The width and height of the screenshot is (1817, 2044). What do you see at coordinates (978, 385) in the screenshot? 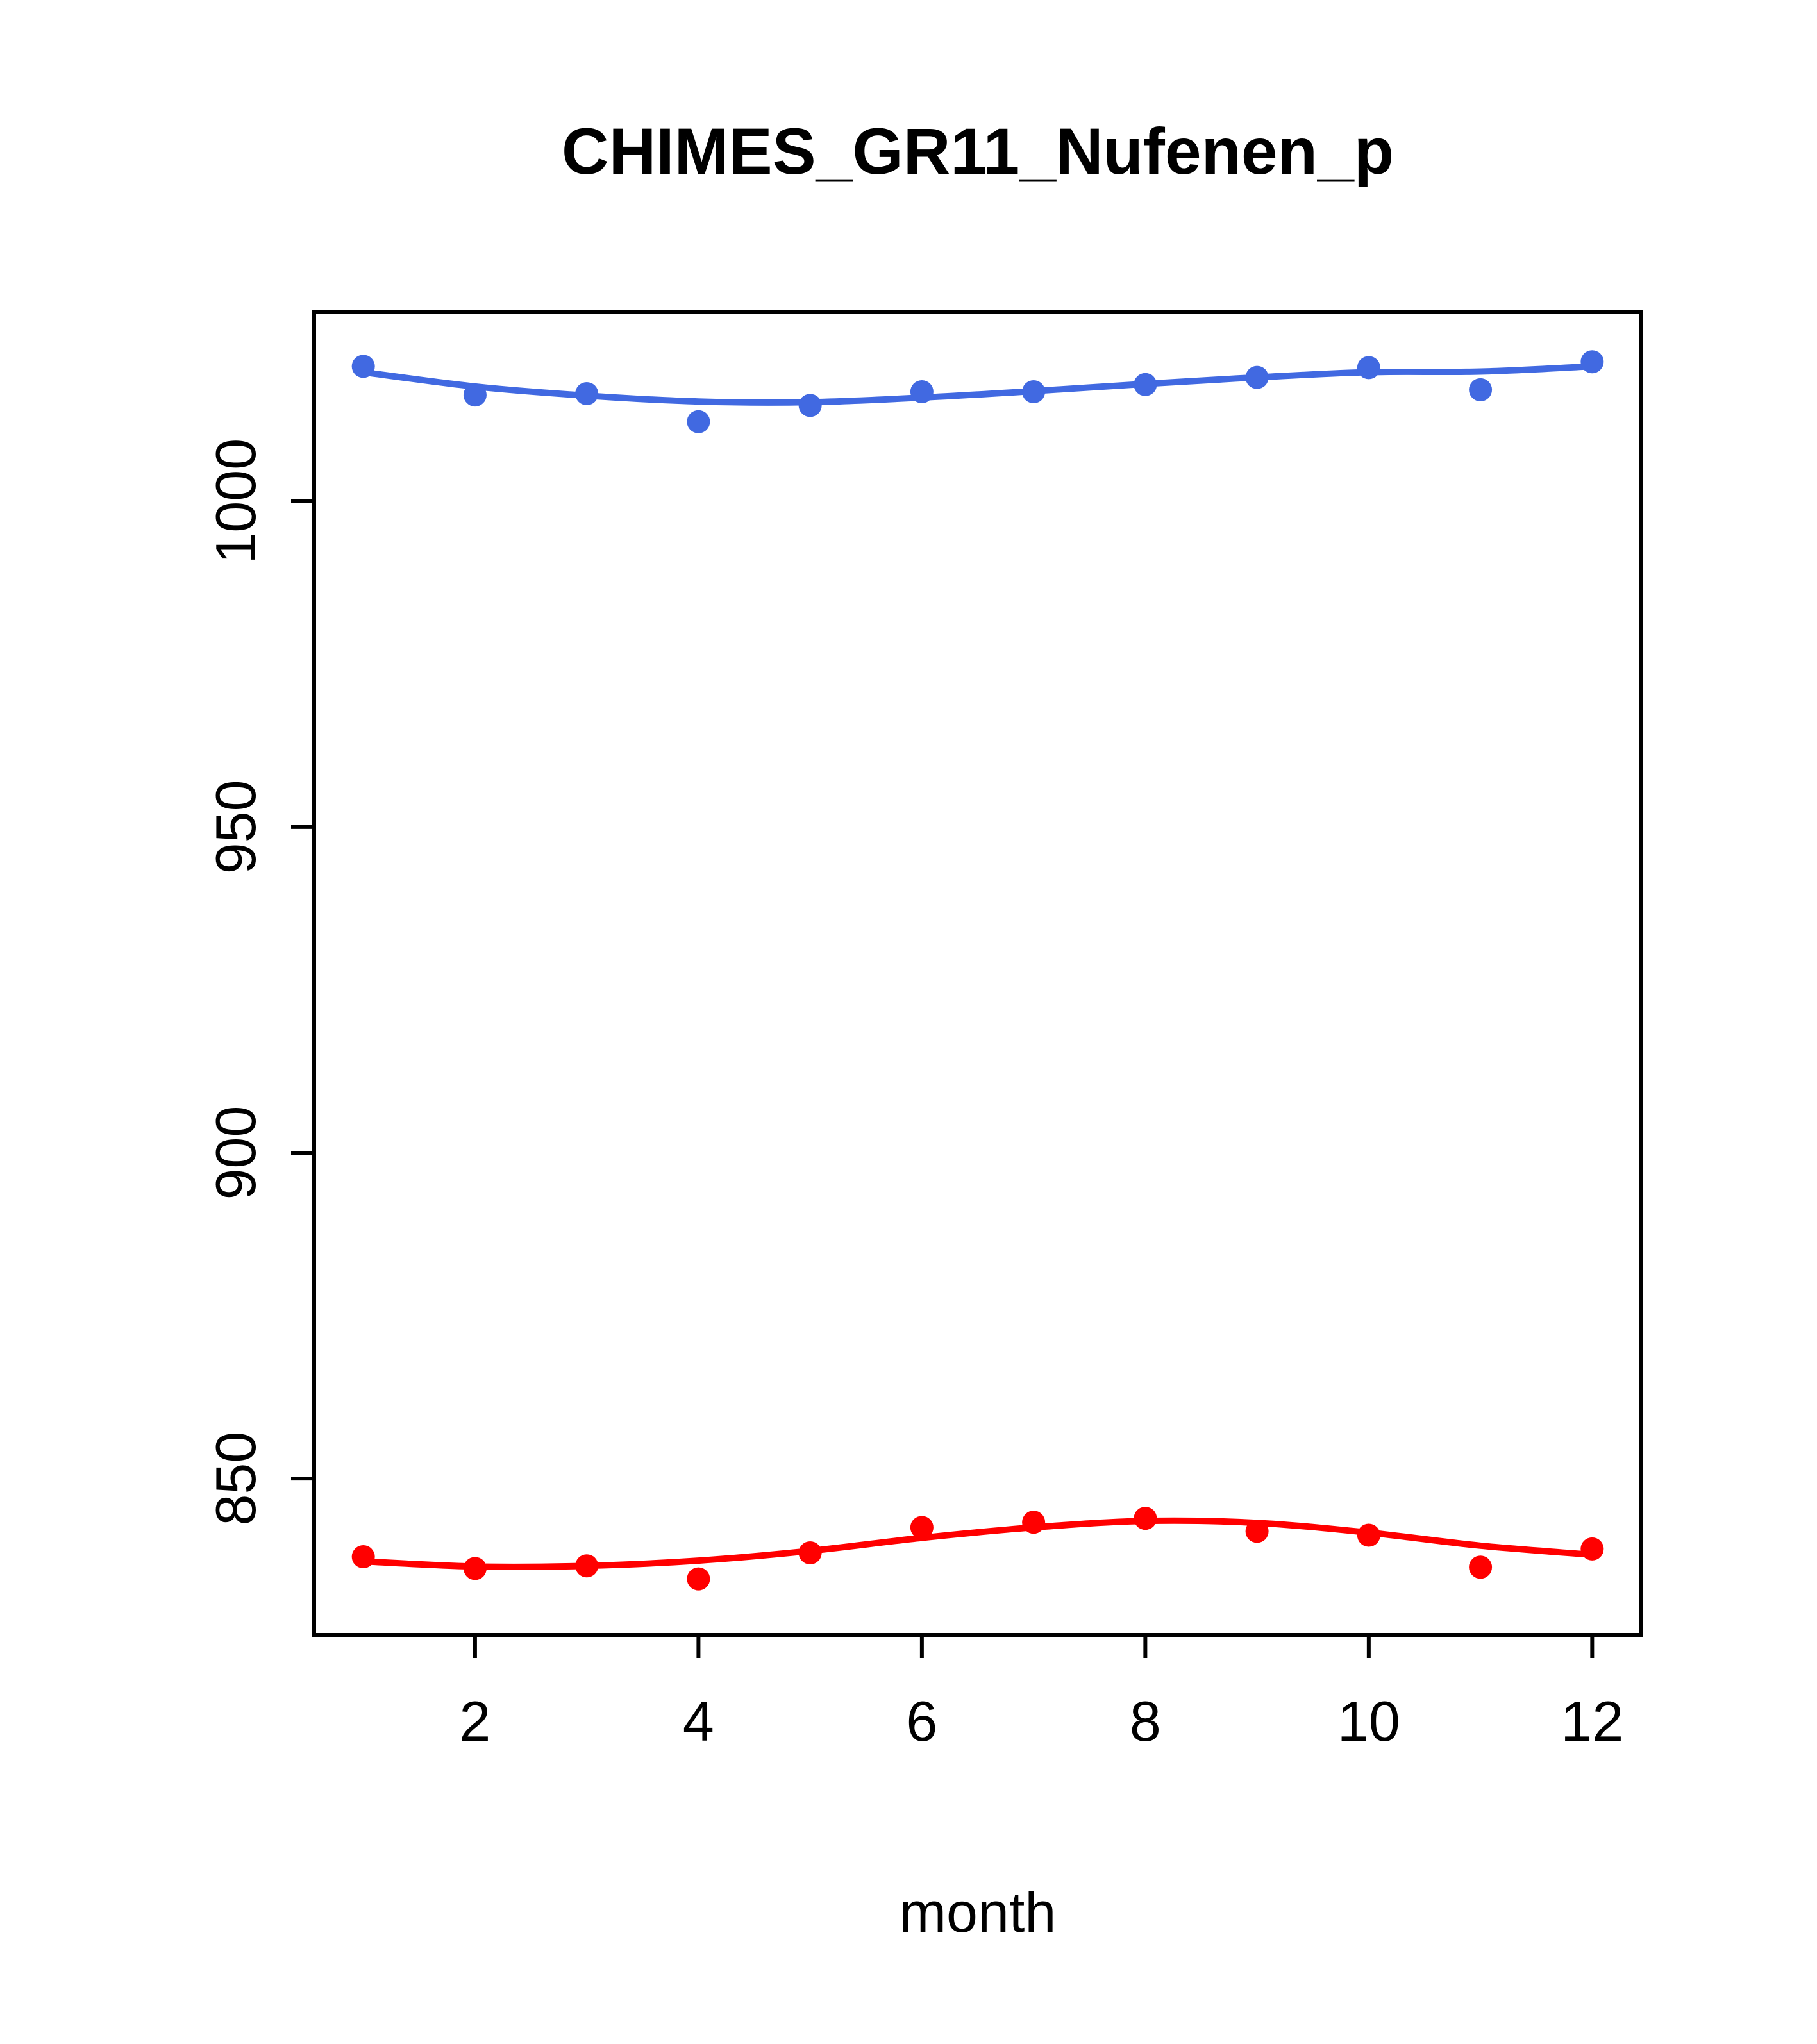
I see `smooth-line-upper-series-blue` at bounding box center [978, 385].